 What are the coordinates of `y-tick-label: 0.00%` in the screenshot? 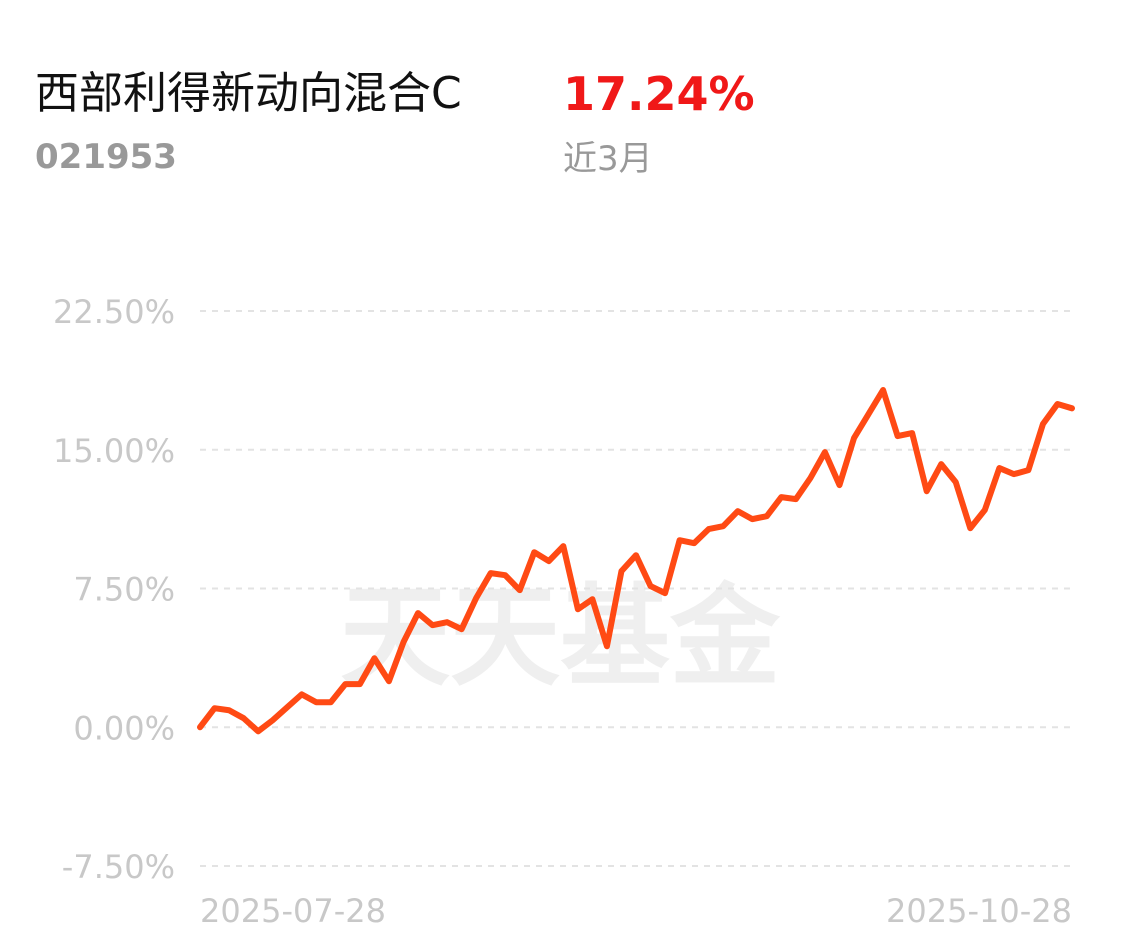 It's located at (124, 728).